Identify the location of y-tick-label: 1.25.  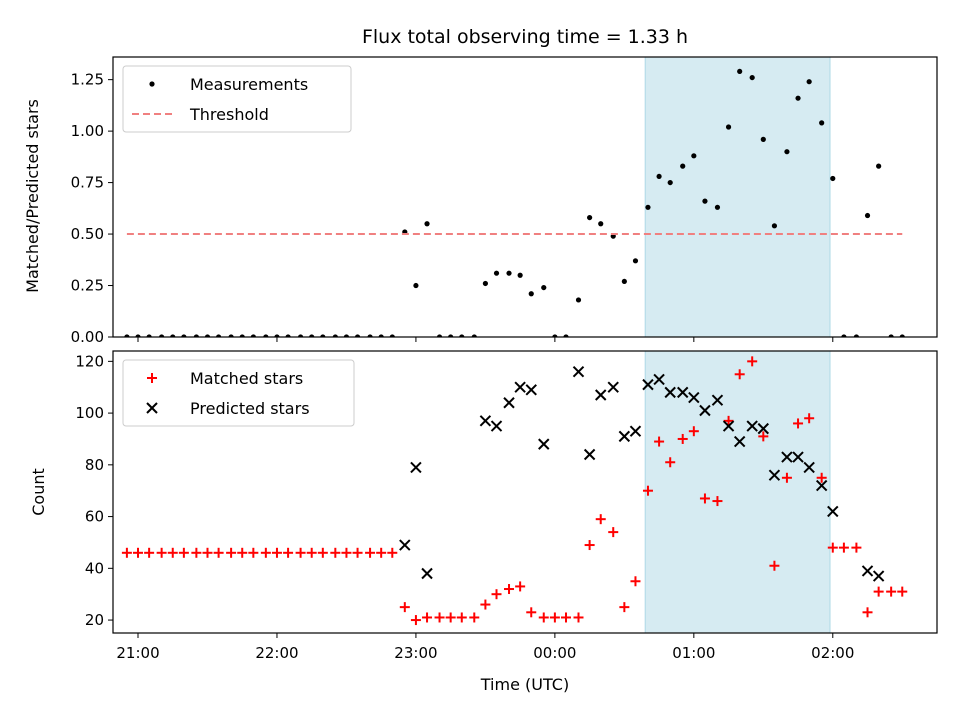
(87, 80).